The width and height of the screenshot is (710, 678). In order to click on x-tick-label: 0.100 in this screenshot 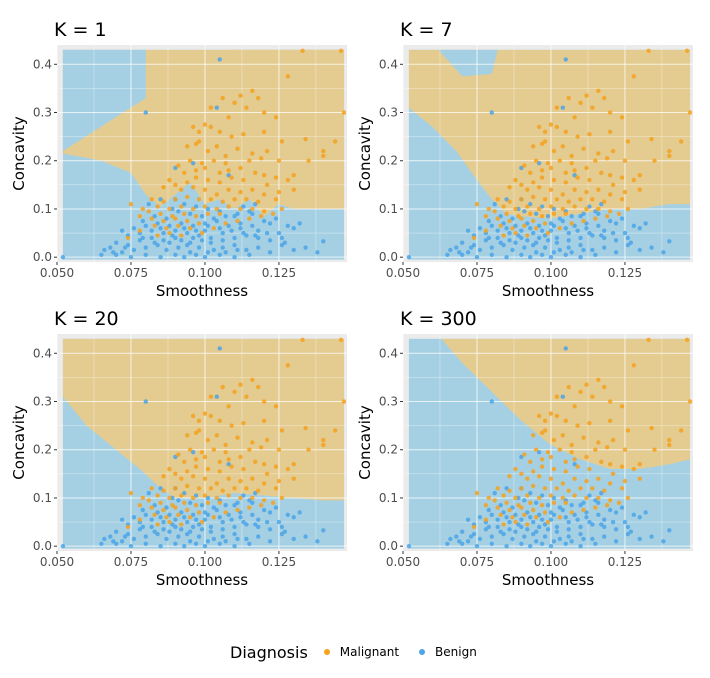, I will do `click(205, 273)`.